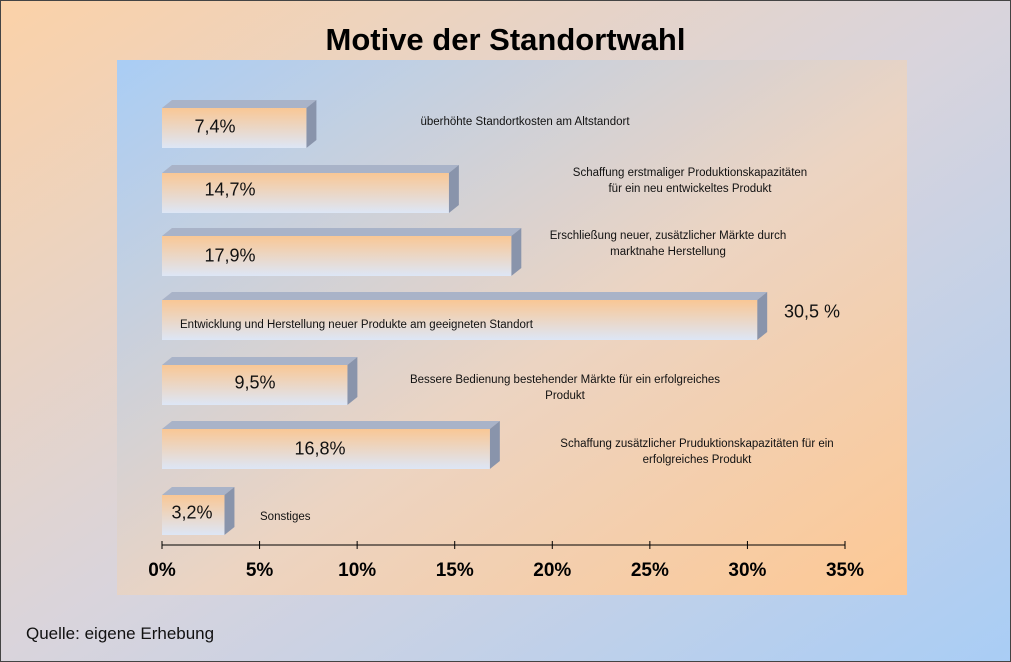 Image resolution: width=1011 pixels, height=662 pixels. I want to click on source-note: Quelle: eigene Erhebung, so click(120, 633).